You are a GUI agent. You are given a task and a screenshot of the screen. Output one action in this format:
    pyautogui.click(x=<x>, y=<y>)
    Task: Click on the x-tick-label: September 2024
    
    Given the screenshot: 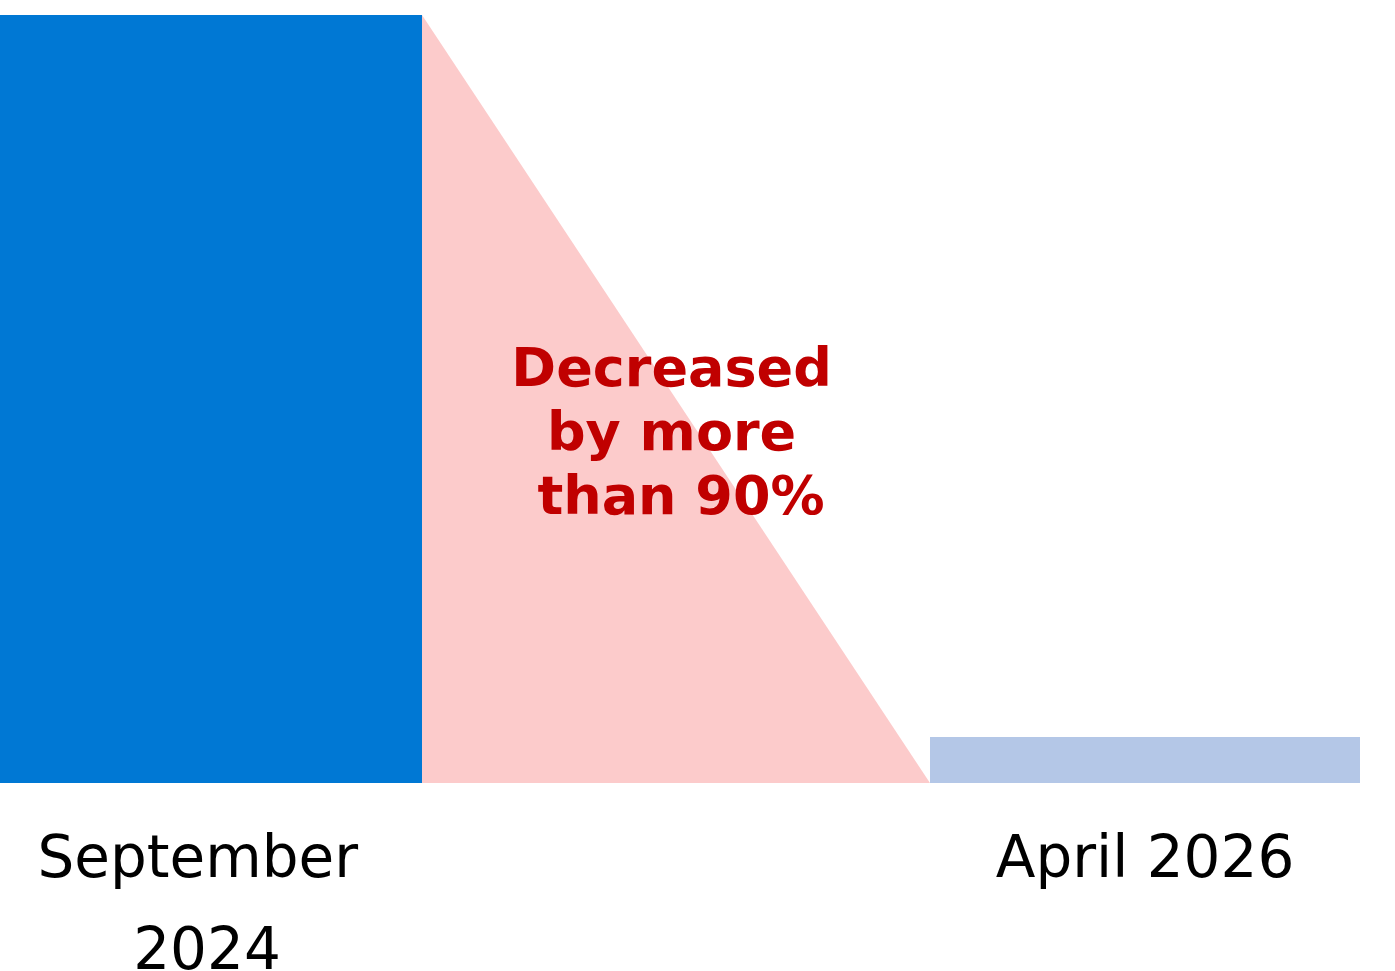 What is the action you would take?
    pyautogui.click(x=207, y=897)
    